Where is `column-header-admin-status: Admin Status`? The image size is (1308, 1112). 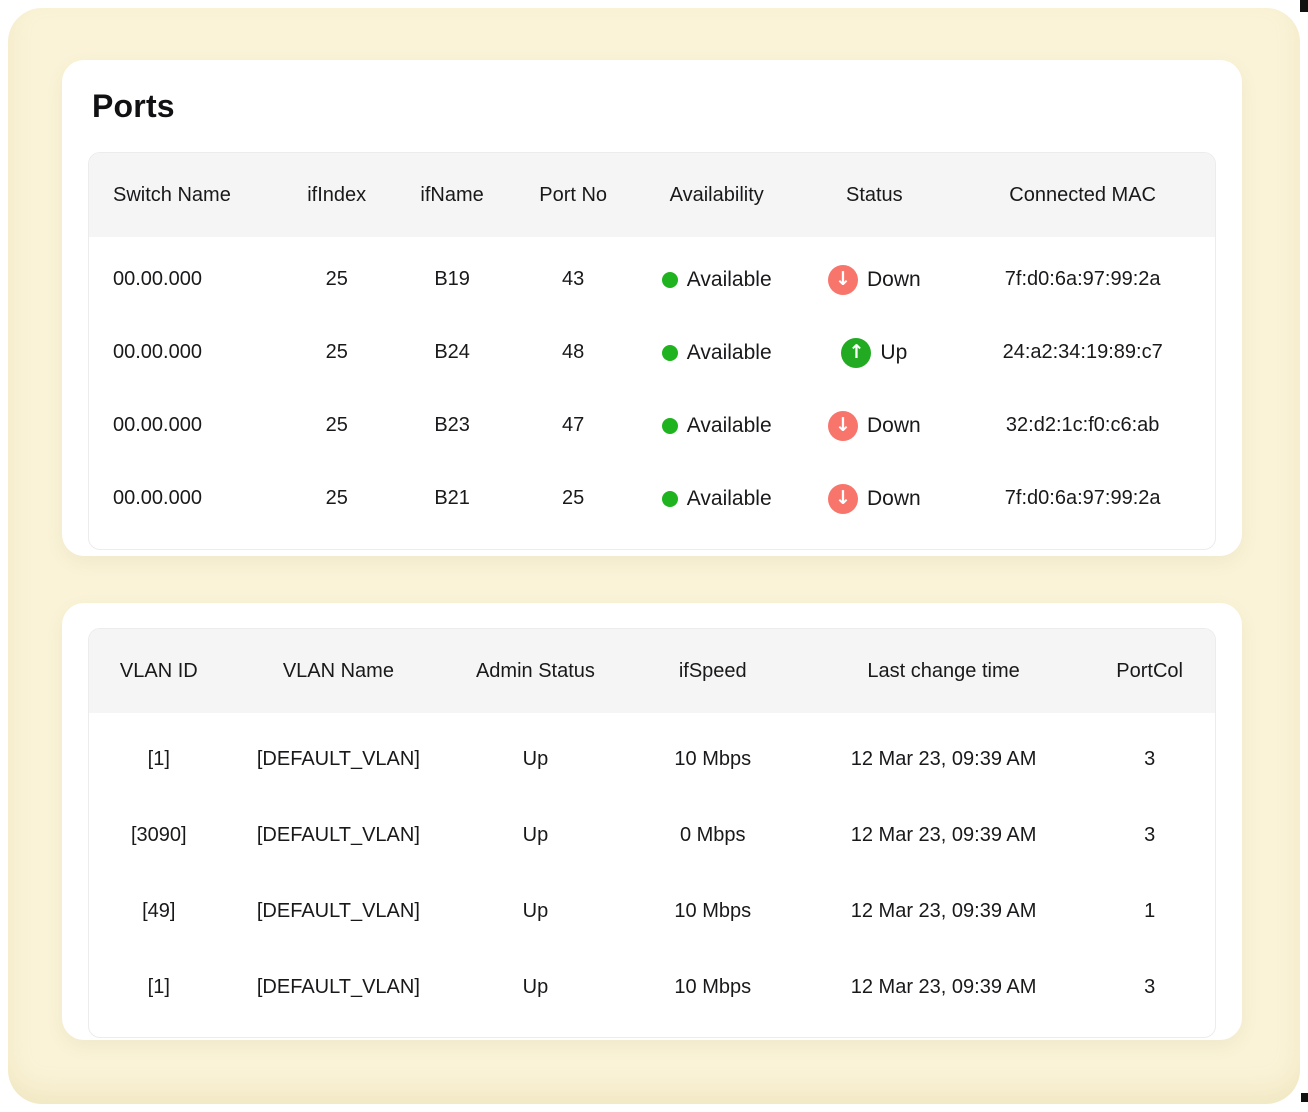 column-header-admin-status: Admin Status is located at coordinates (535, 670).